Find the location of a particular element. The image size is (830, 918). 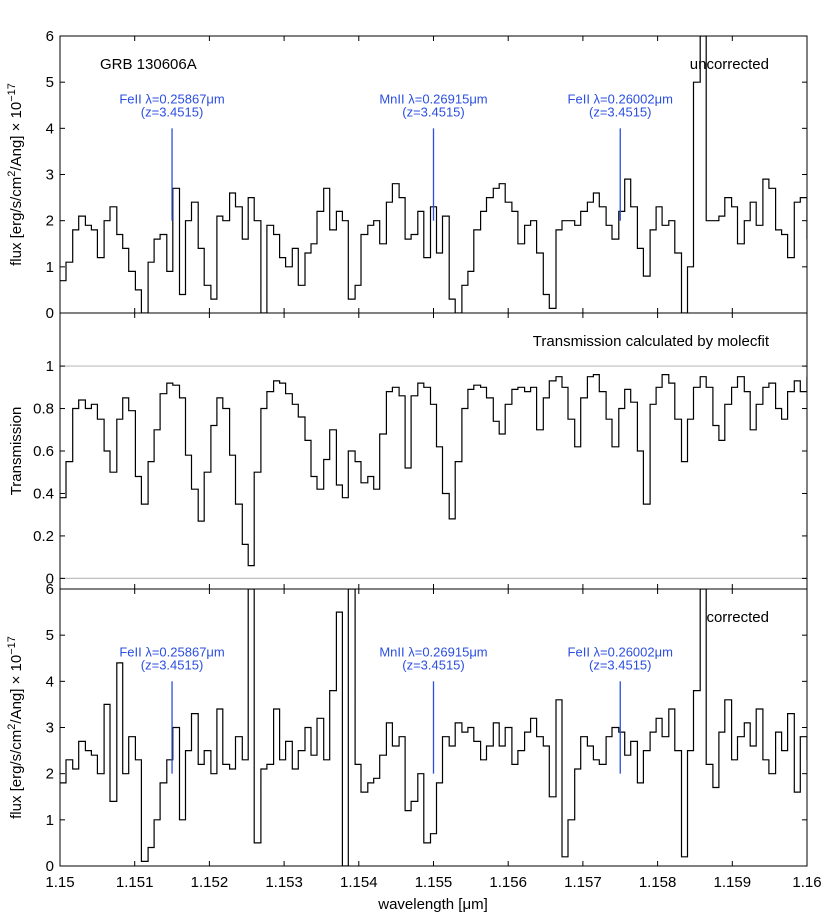

x-tick-label-10: 1.16 is located at coordinates (806, 882).